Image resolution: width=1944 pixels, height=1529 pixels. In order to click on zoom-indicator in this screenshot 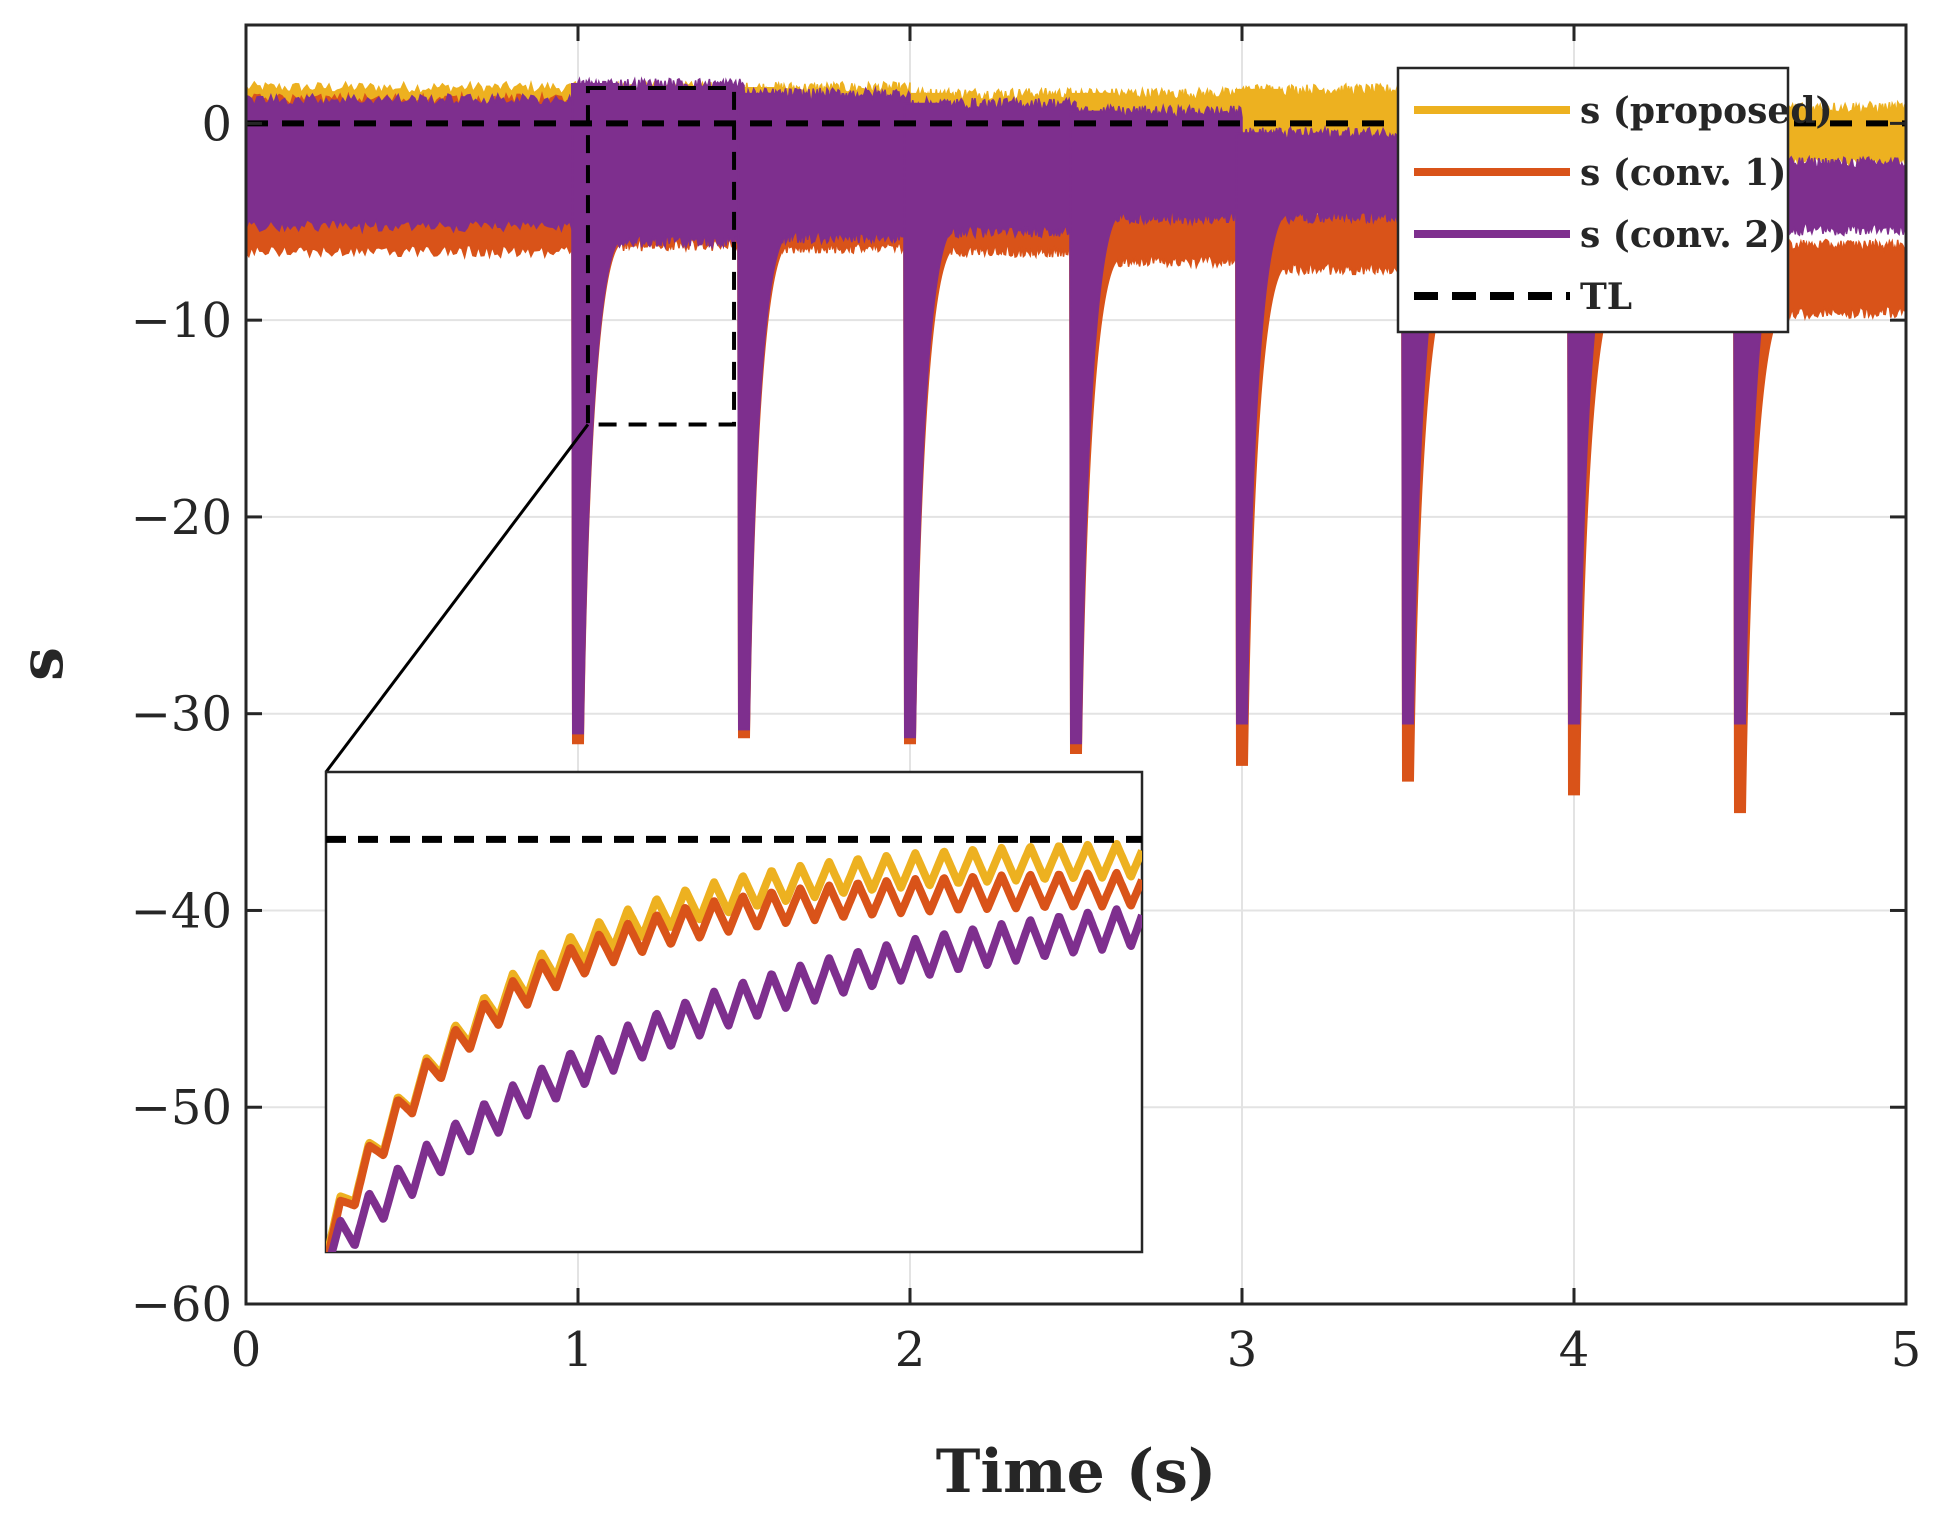, I will do `click(530, 429)`.